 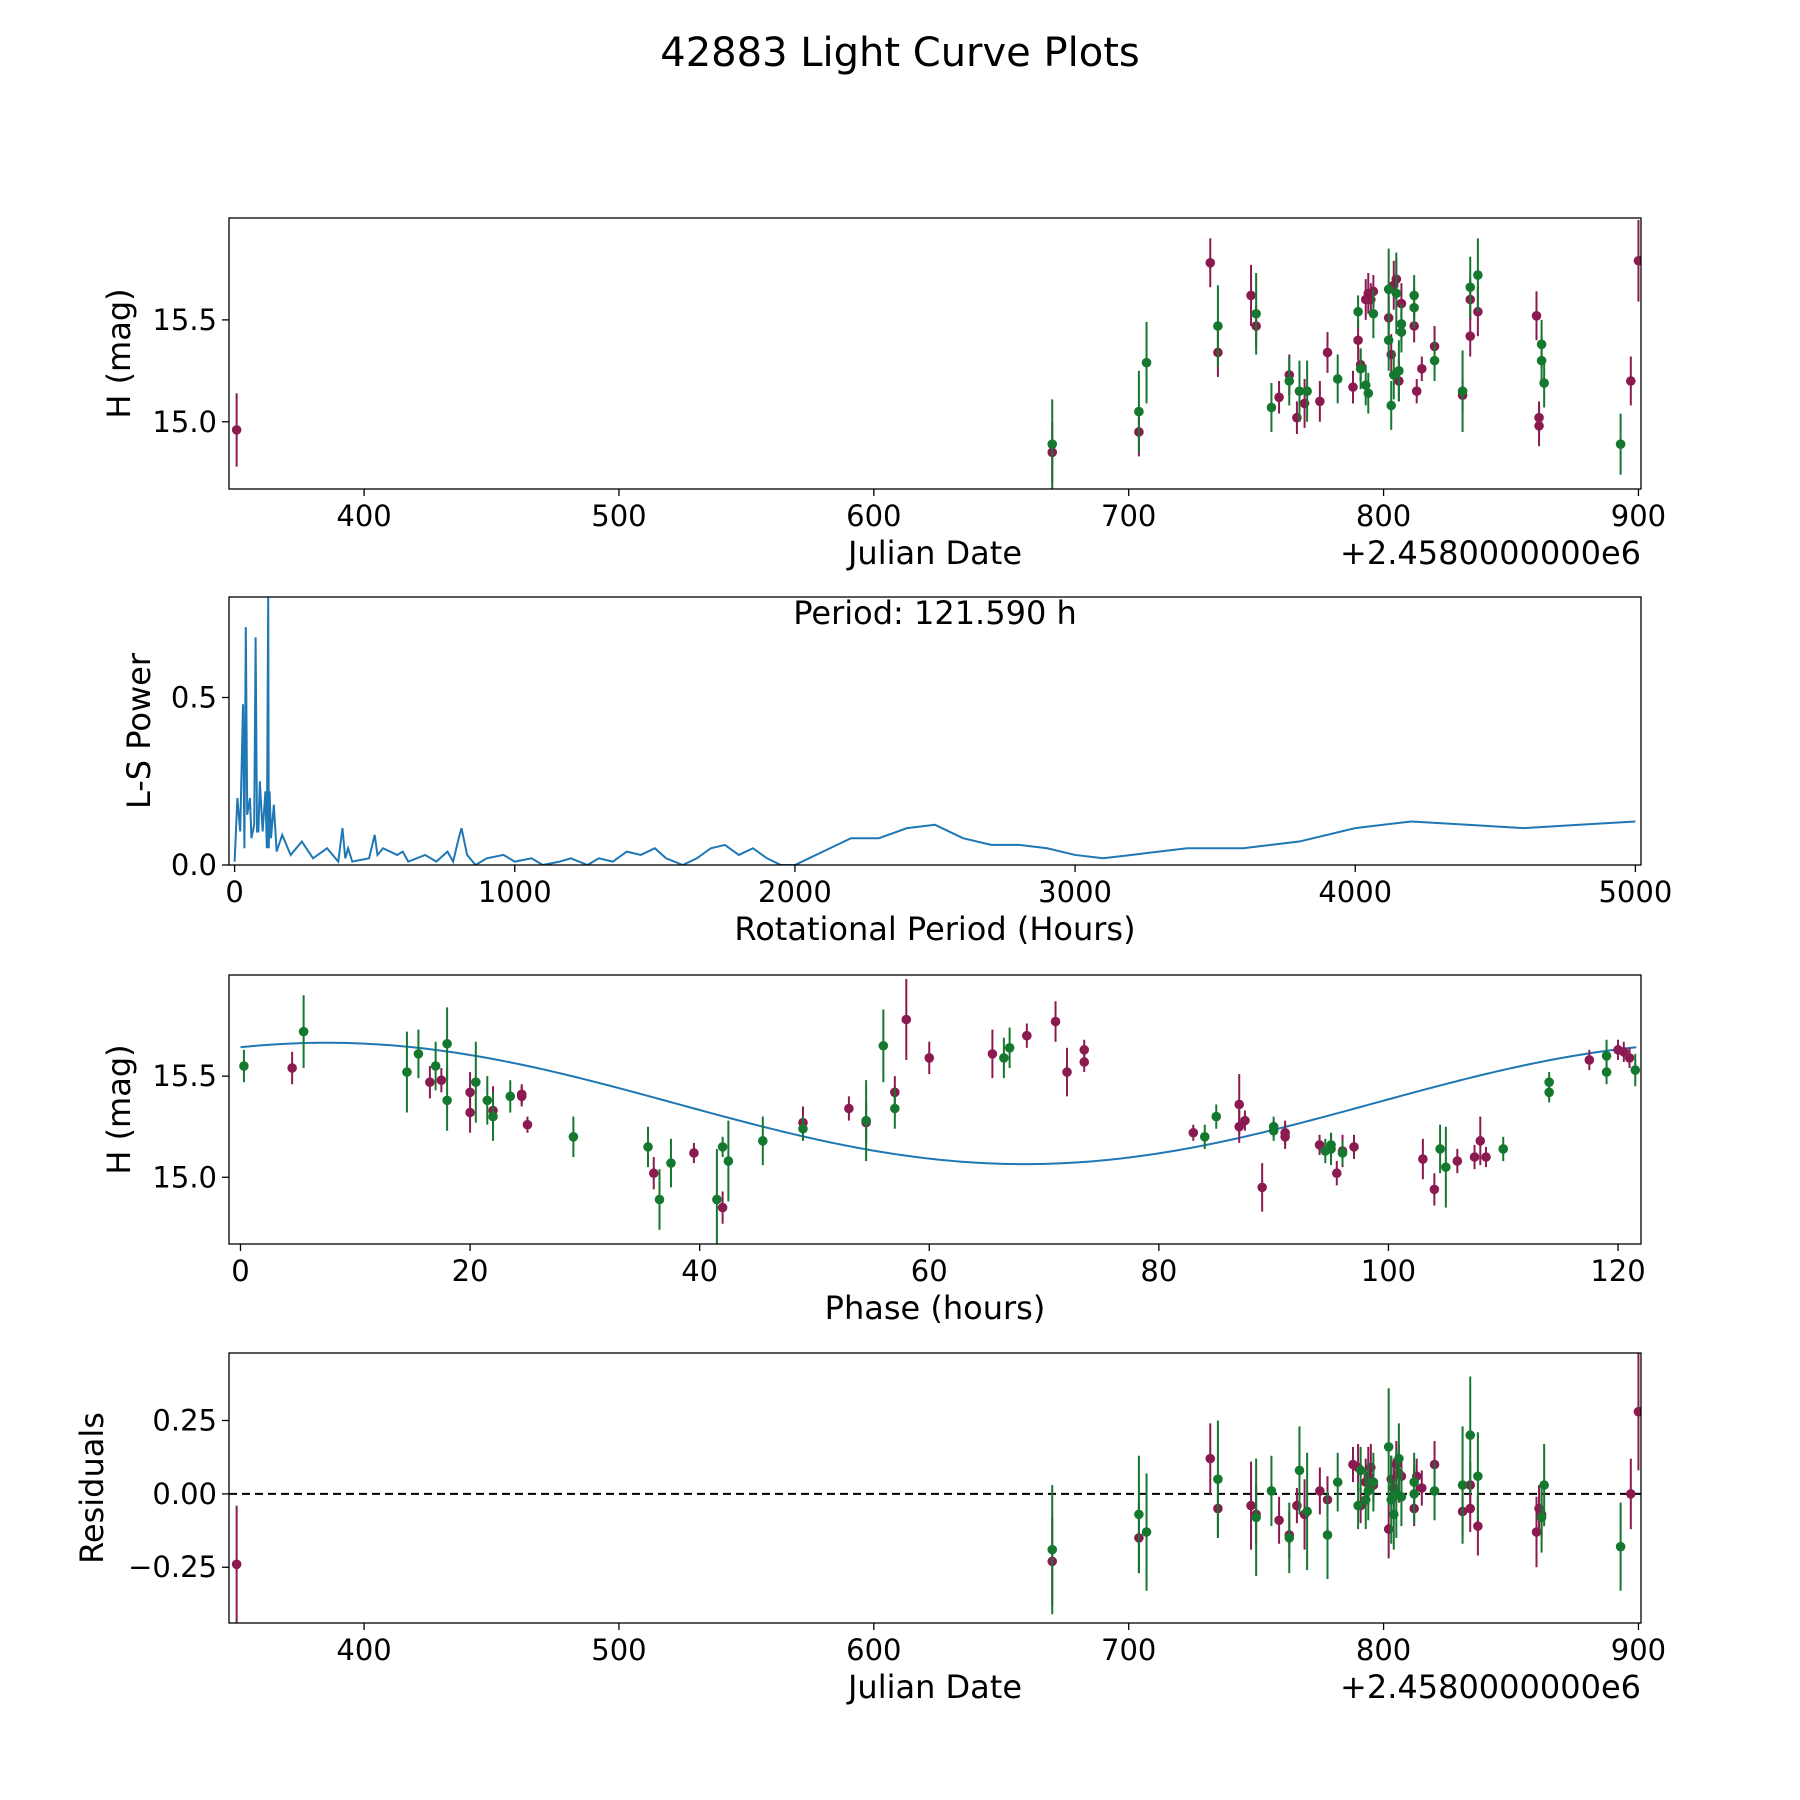 I want to click on x-tick-label: 800, so click(x=1383, y=516).